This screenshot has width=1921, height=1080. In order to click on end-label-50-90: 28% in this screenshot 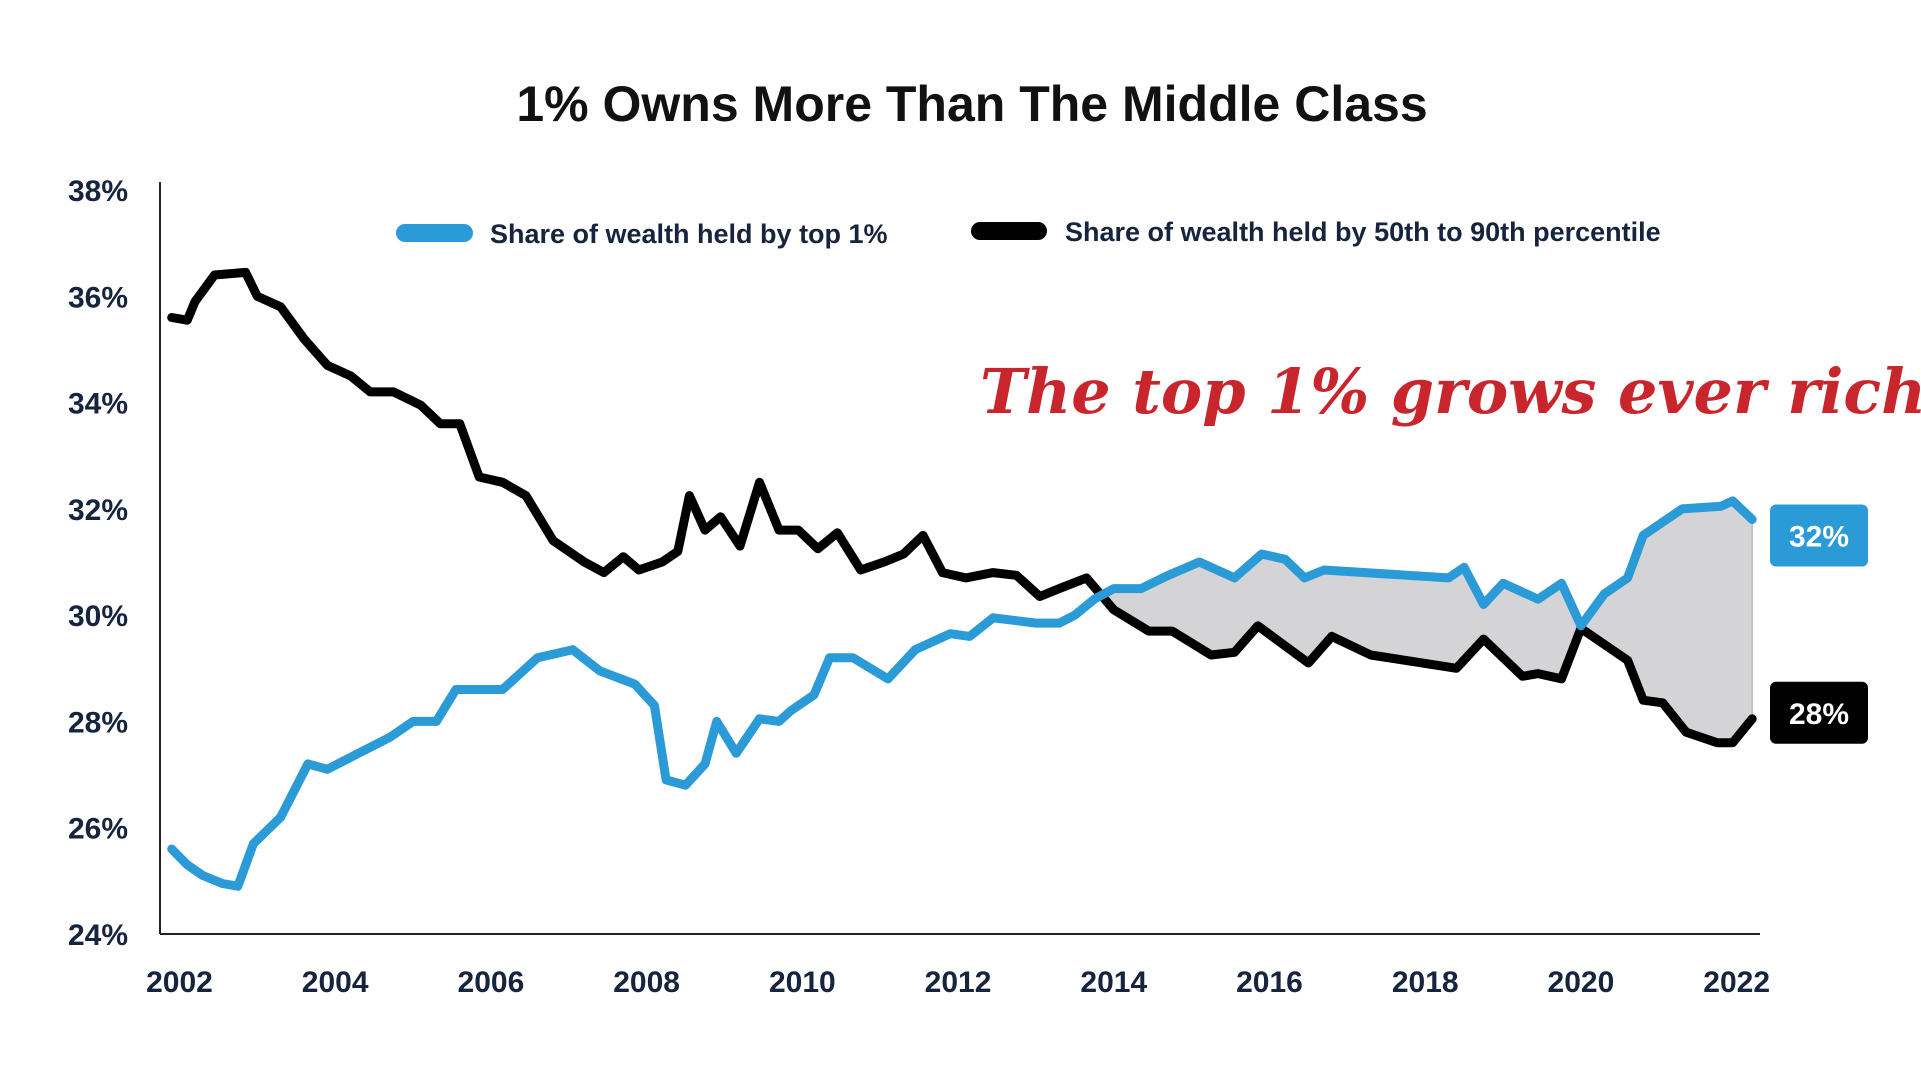, I will do `click(1819, 712)`.